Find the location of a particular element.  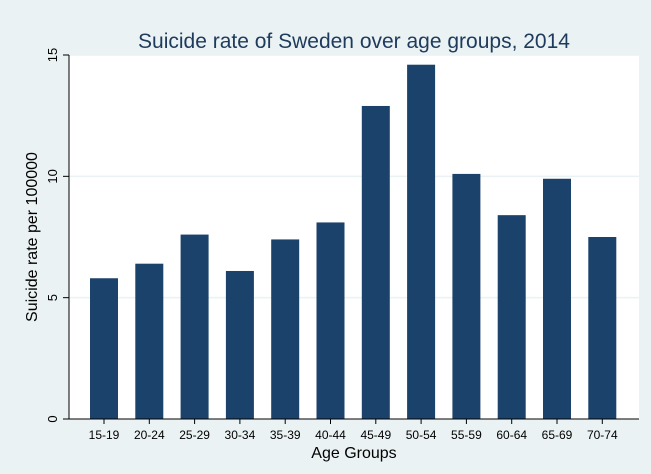

y-tick-label: 15 is located at coordinates (52, 55).